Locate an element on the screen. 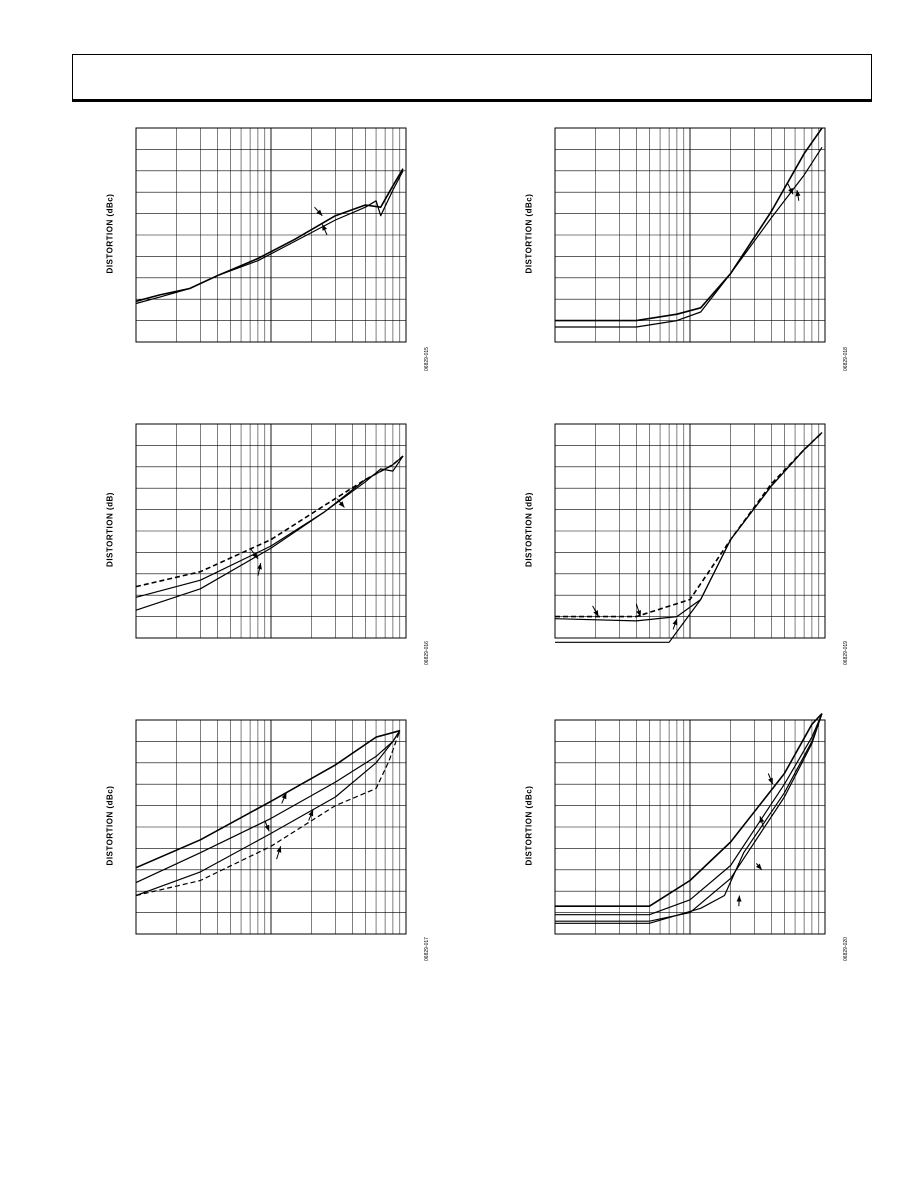 The image size is (918, 1188). figure-id: 06829-019 is located at coordinates (846, 653).